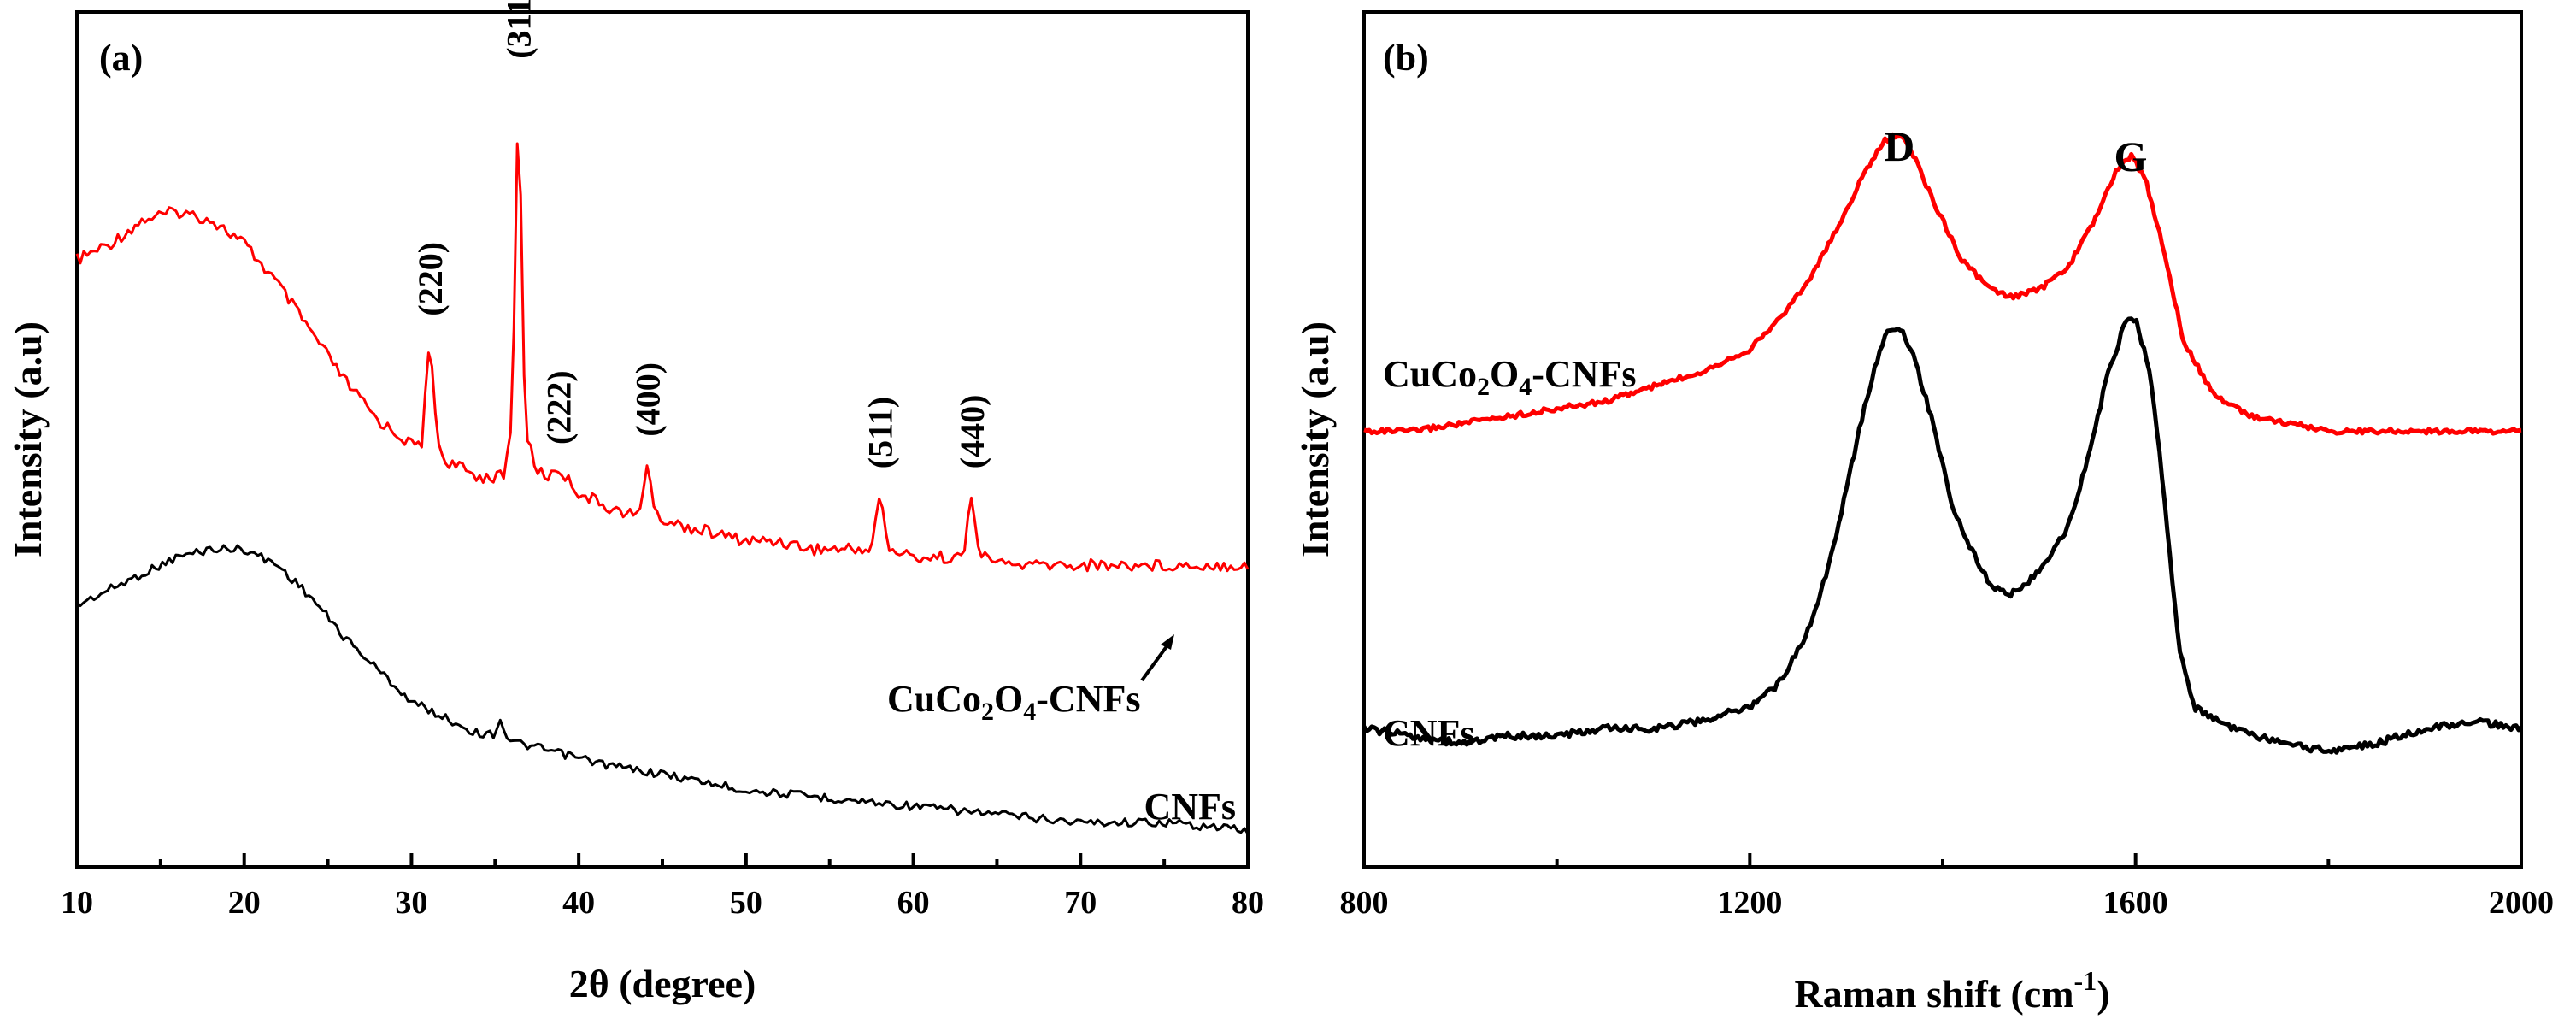 The width and height of the screenshot is (2576, 1031). Describe the element at coordinates (1947, 887) in the screenshot. I see `panel-b-x-axis: 800 1200 1600 2000` at that location.